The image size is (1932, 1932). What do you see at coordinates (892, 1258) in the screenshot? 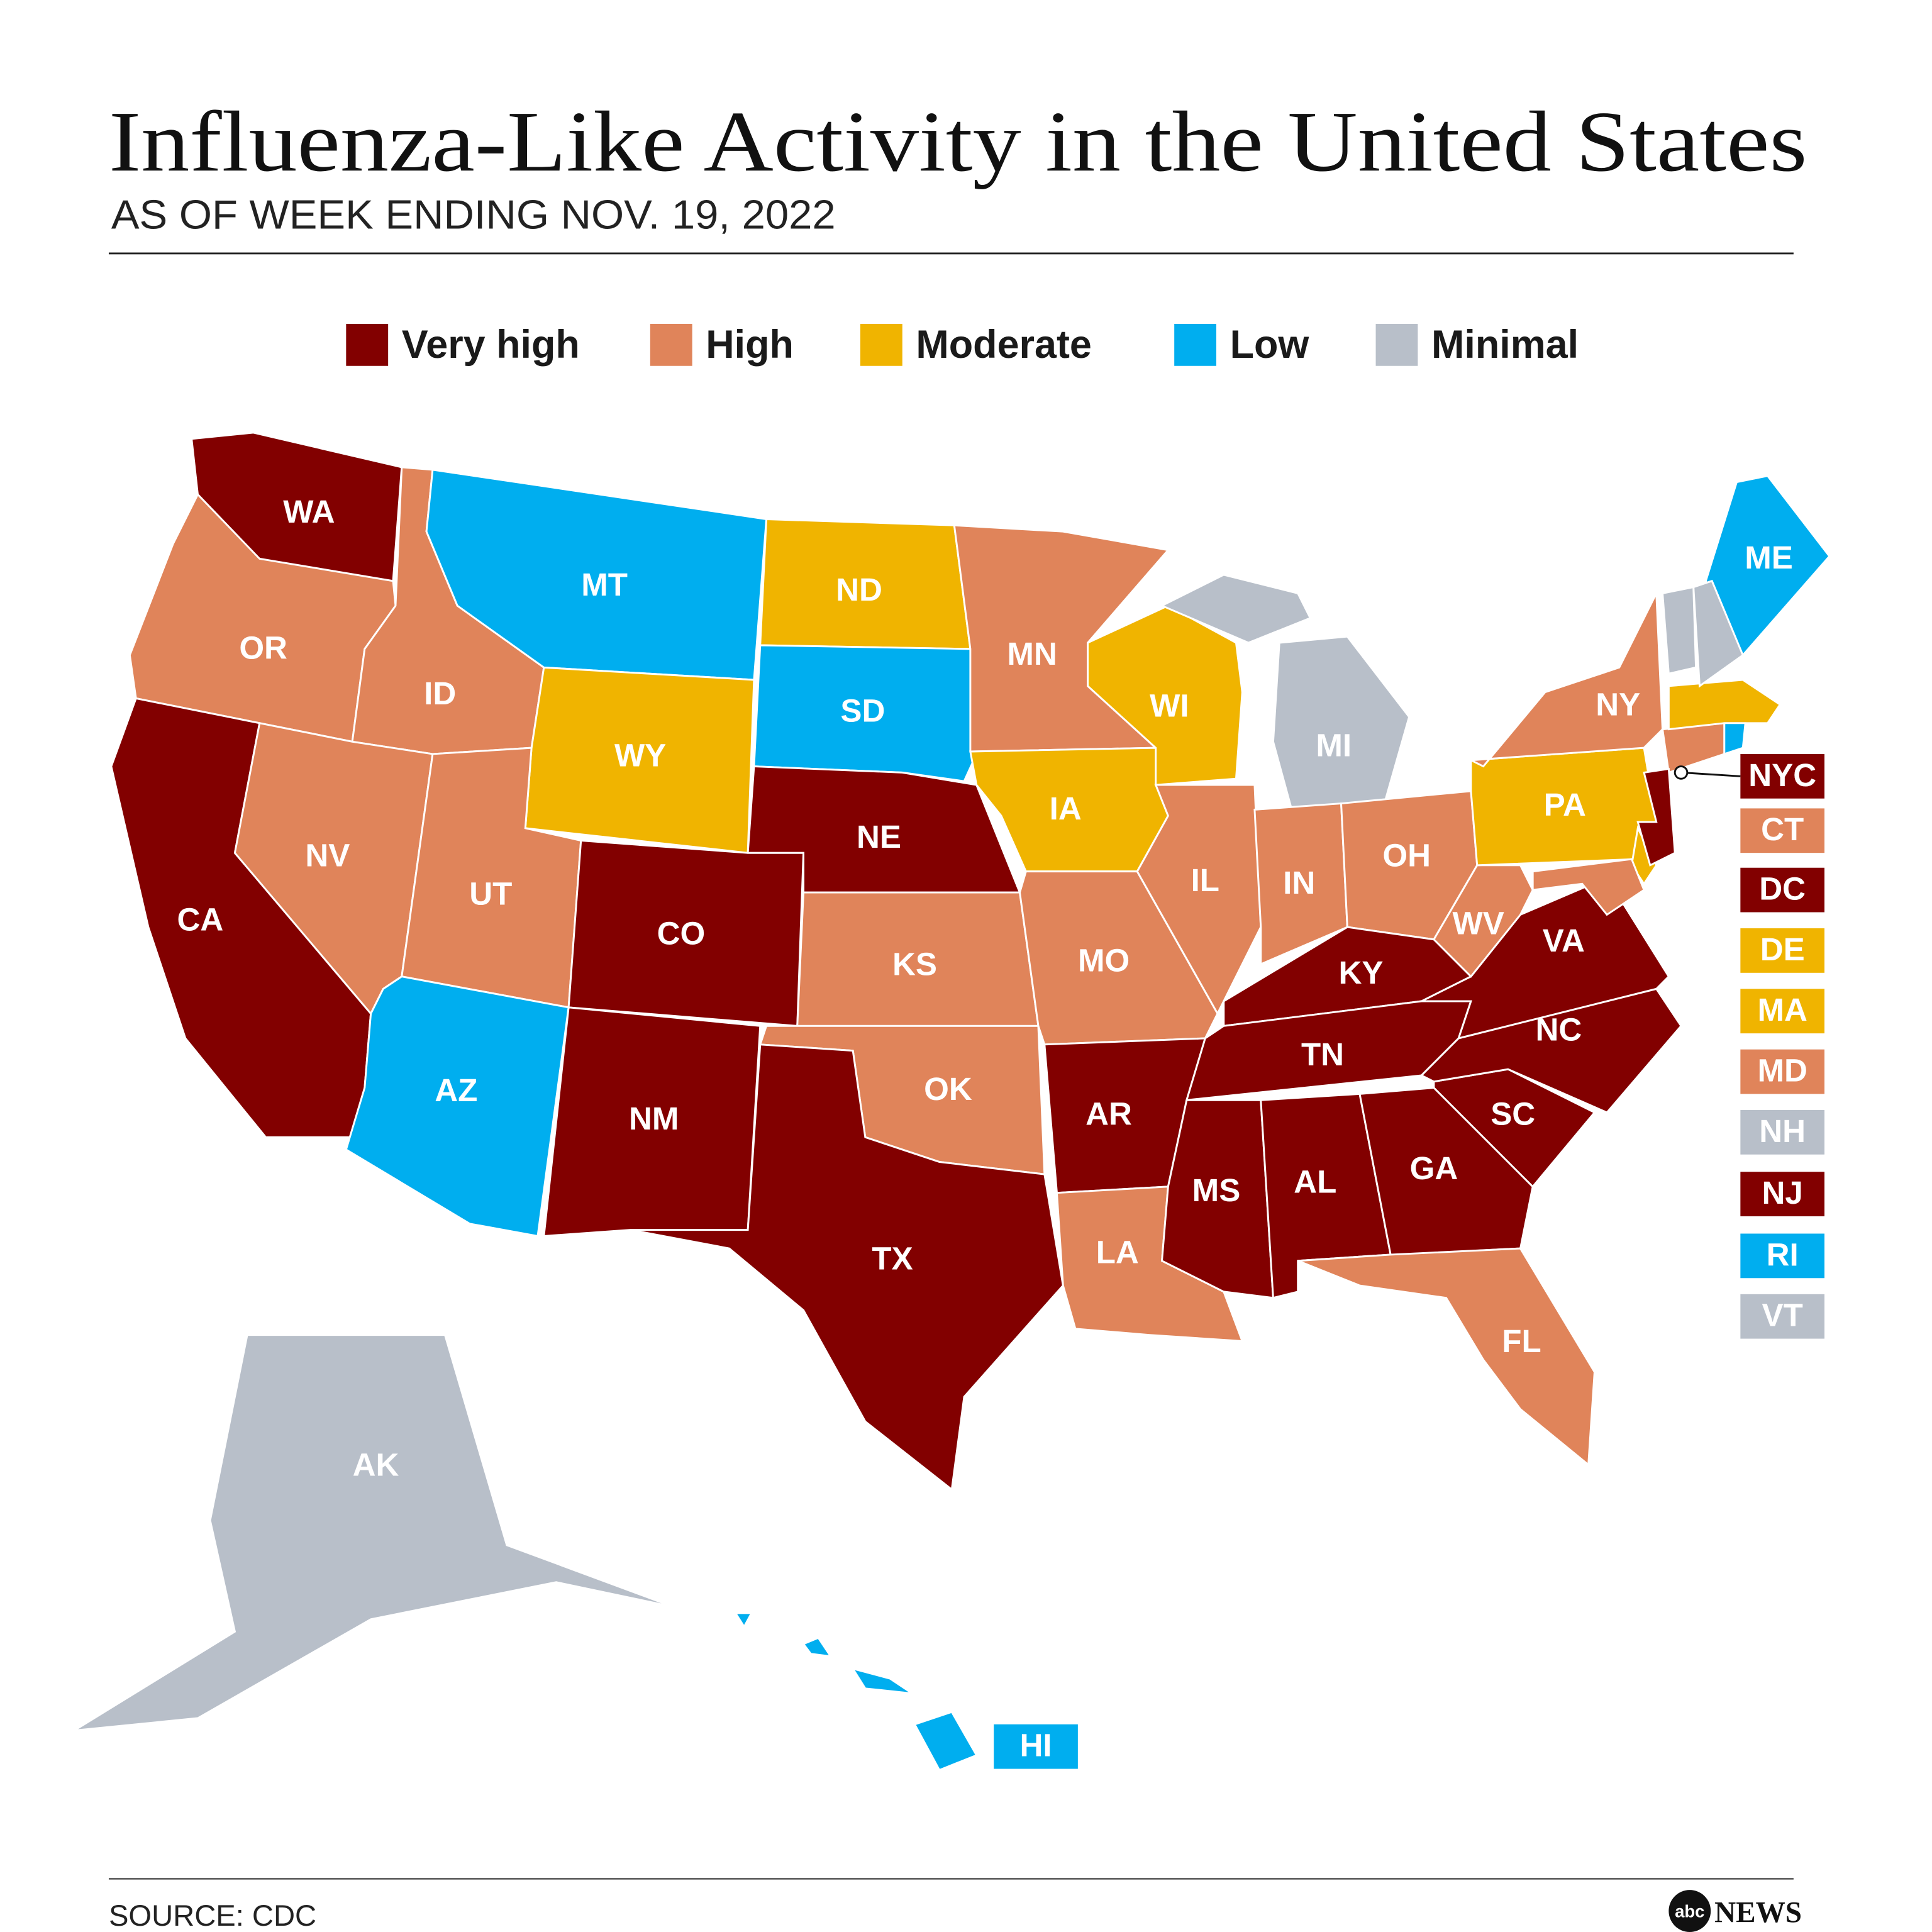
I see `state-label: TX` at bounding box center [892, 1258].